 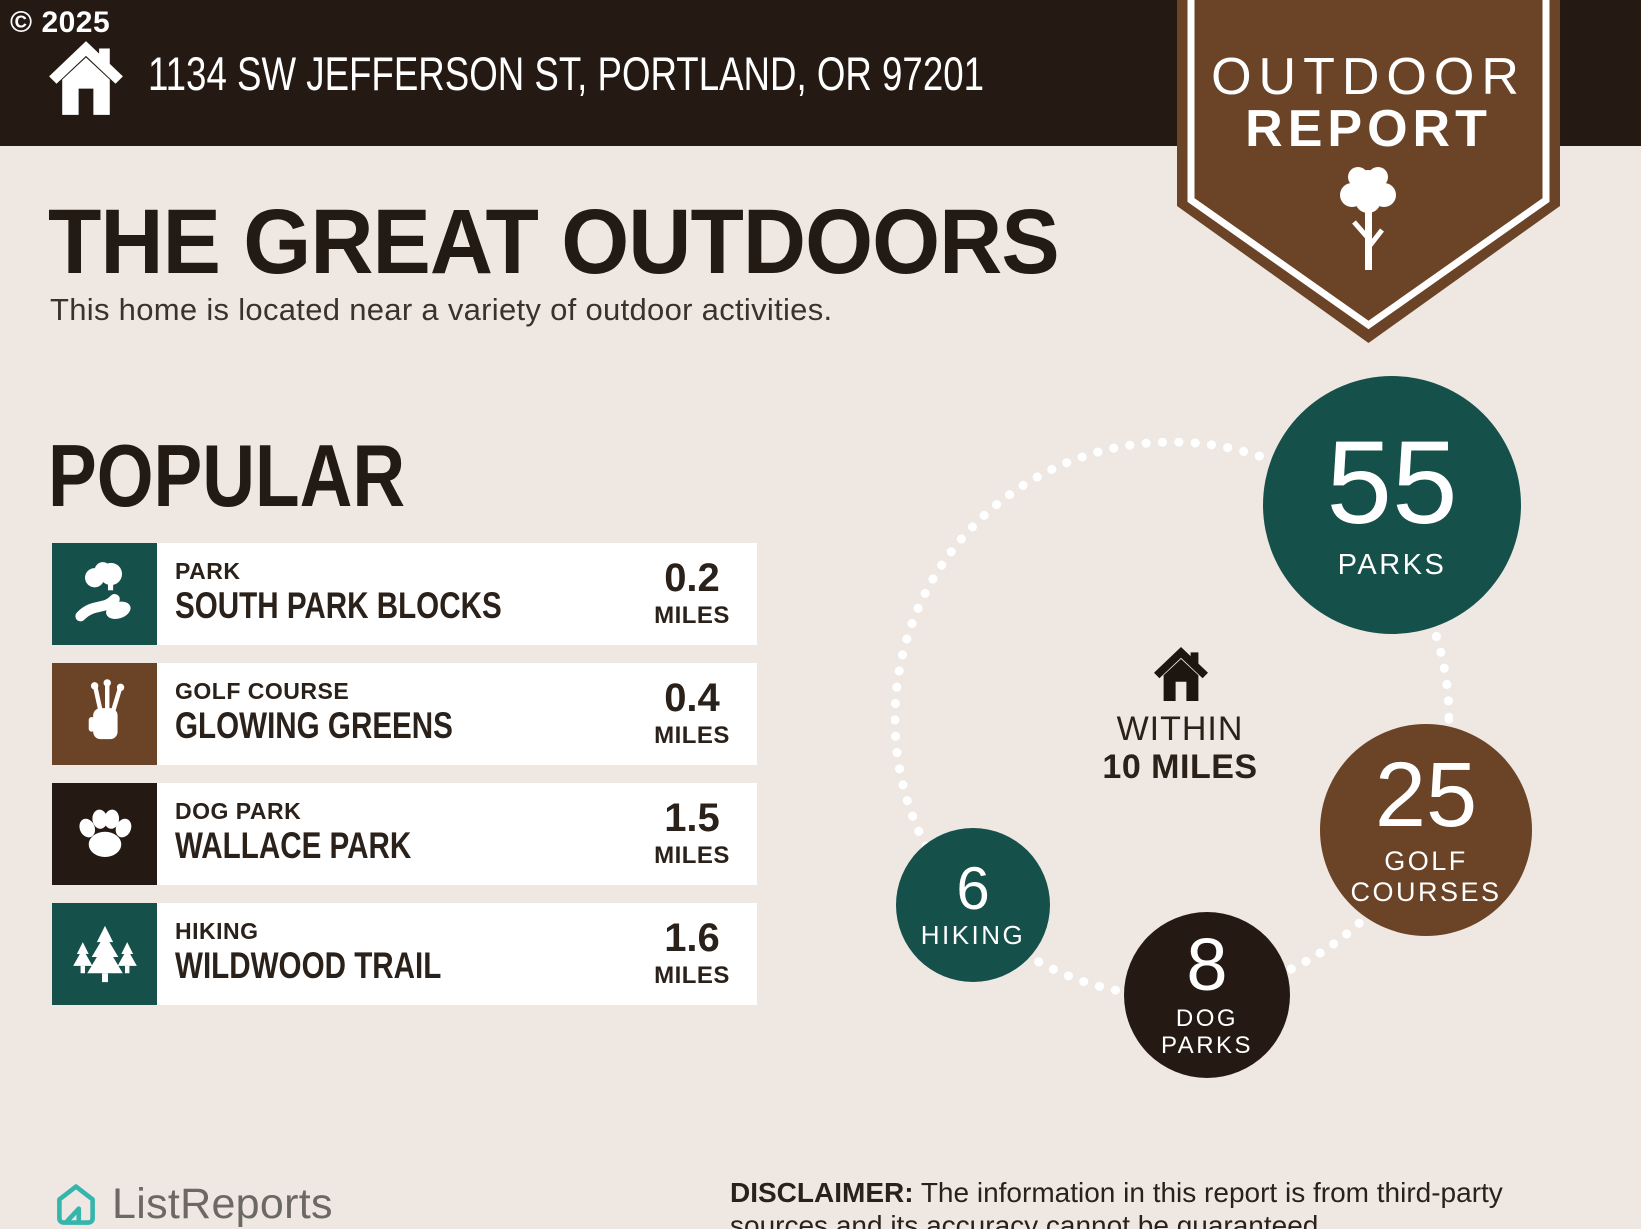 I want to click on pine-trees-icon, so click(x=104, y=954).